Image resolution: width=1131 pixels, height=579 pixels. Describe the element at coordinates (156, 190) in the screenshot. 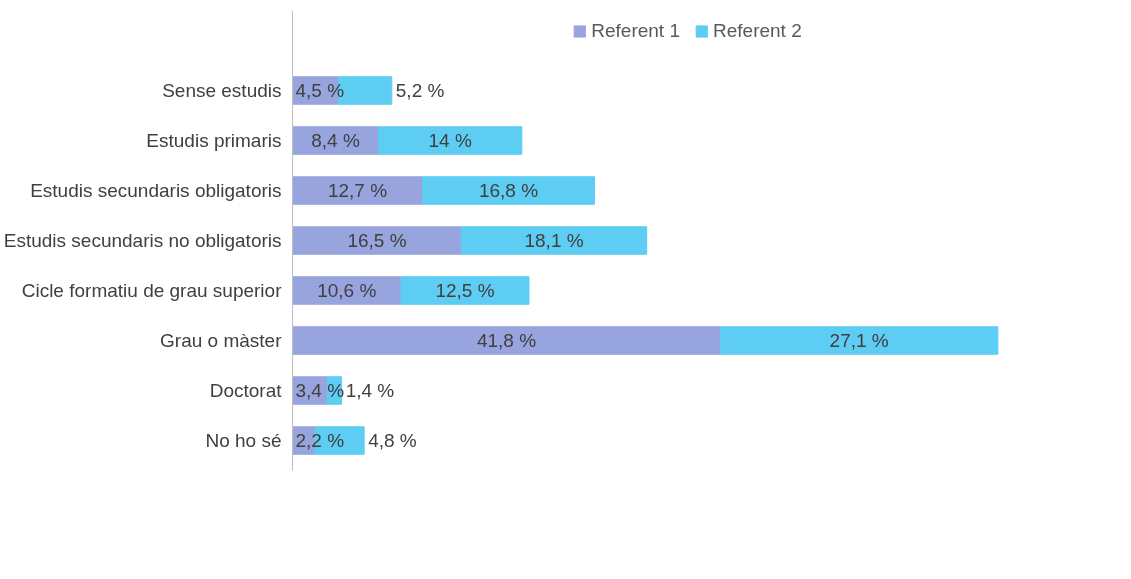

I see `y-tick-label: Estudis secundaris obligatoris` at that location.